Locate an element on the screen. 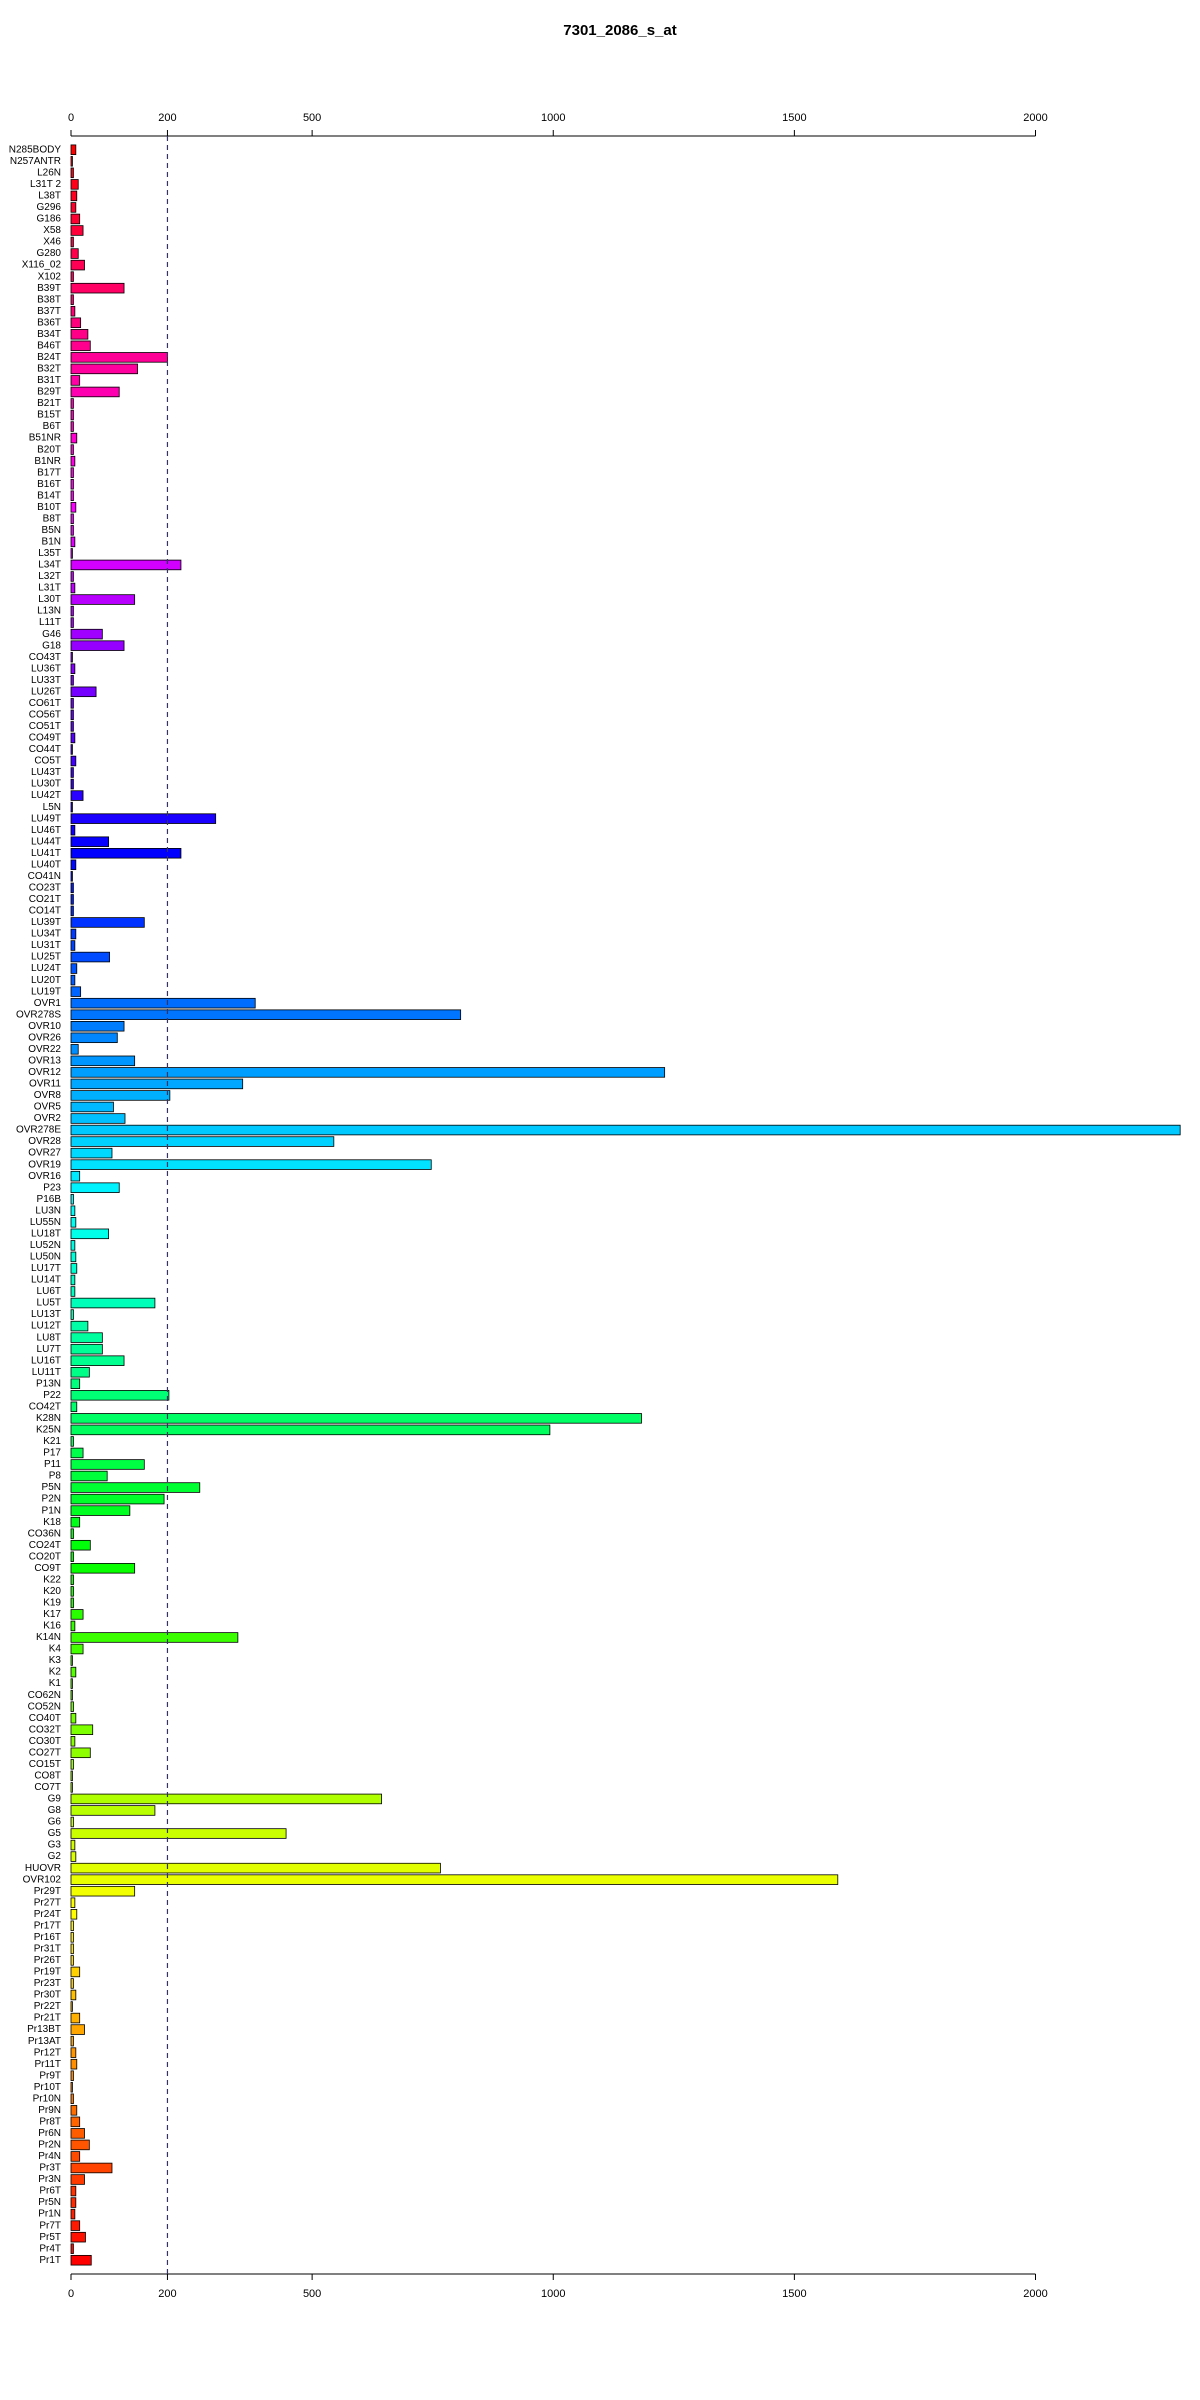 The image size is (1200, 2400). y-tick-label: OVR27 is located at coordinates (44, 1153).